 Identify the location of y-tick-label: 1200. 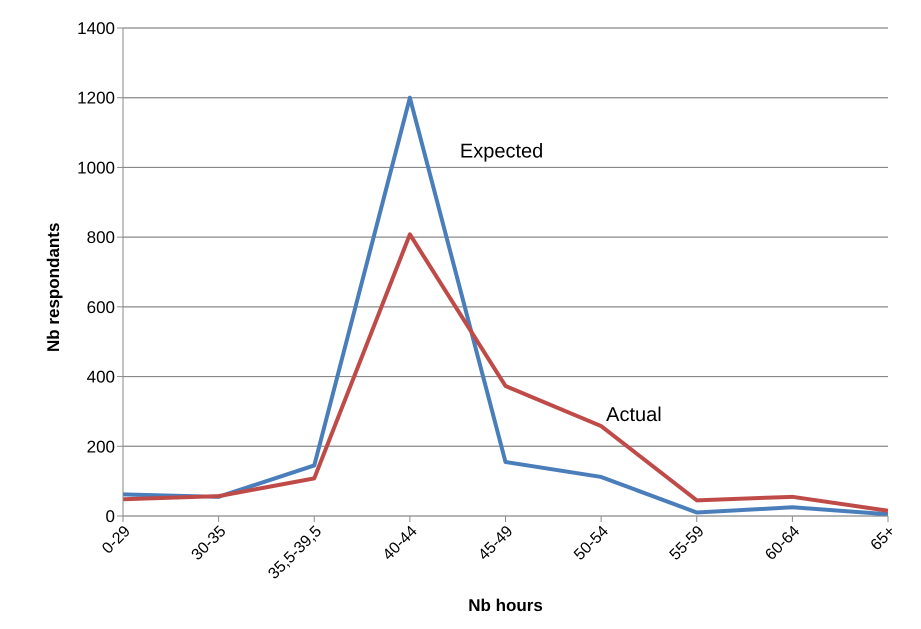
(96, 98).